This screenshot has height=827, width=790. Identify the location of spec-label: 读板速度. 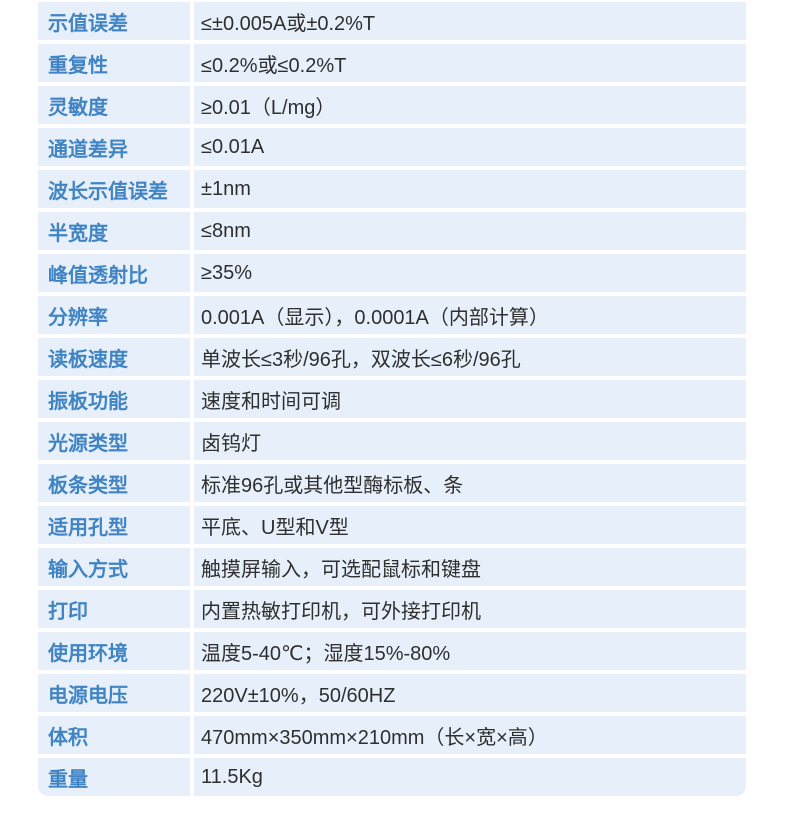
(114, 357).